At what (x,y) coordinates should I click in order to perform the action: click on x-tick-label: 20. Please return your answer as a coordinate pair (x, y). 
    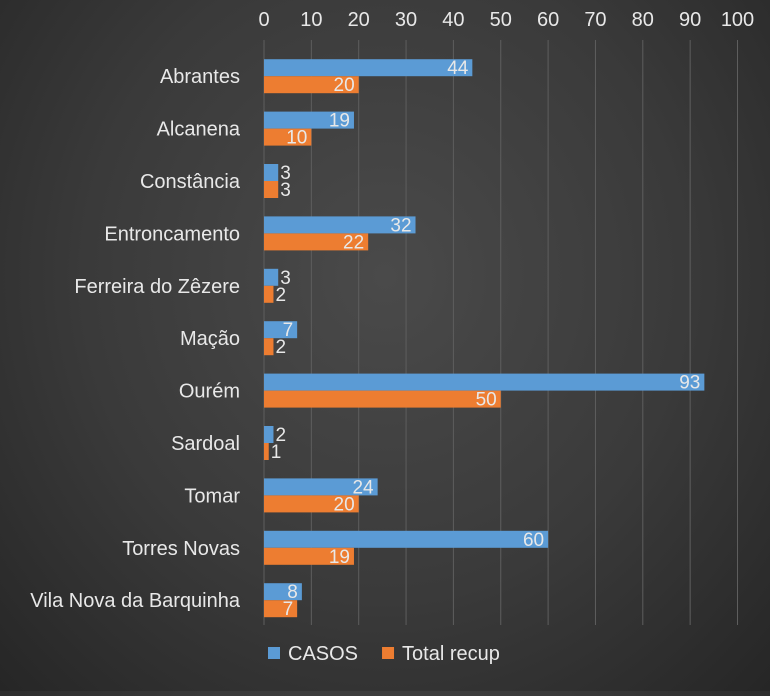
    Looking at the image, I should click on (359, 20).